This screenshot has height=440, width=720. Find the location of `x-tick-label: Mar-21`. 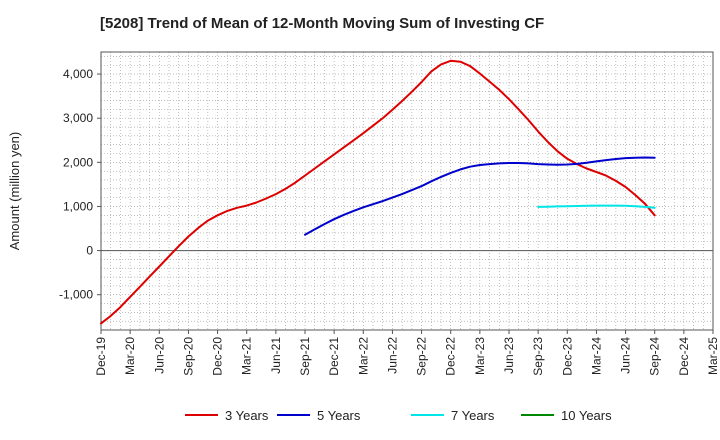

x-tick-label: Mar-21 is located at coordinates (247, 356).